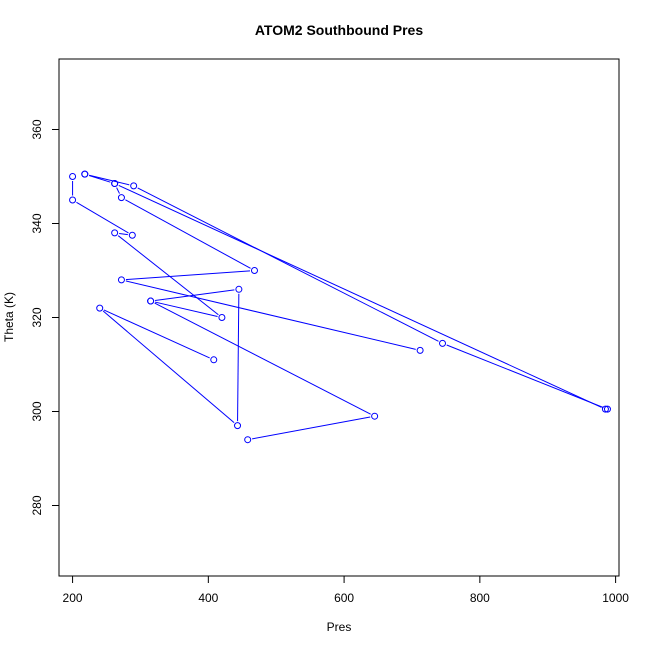  What do you see at coordinates (37, 129) in the screenshot?
I see `y-tick-label: 360` at bounding box center [37, 129].